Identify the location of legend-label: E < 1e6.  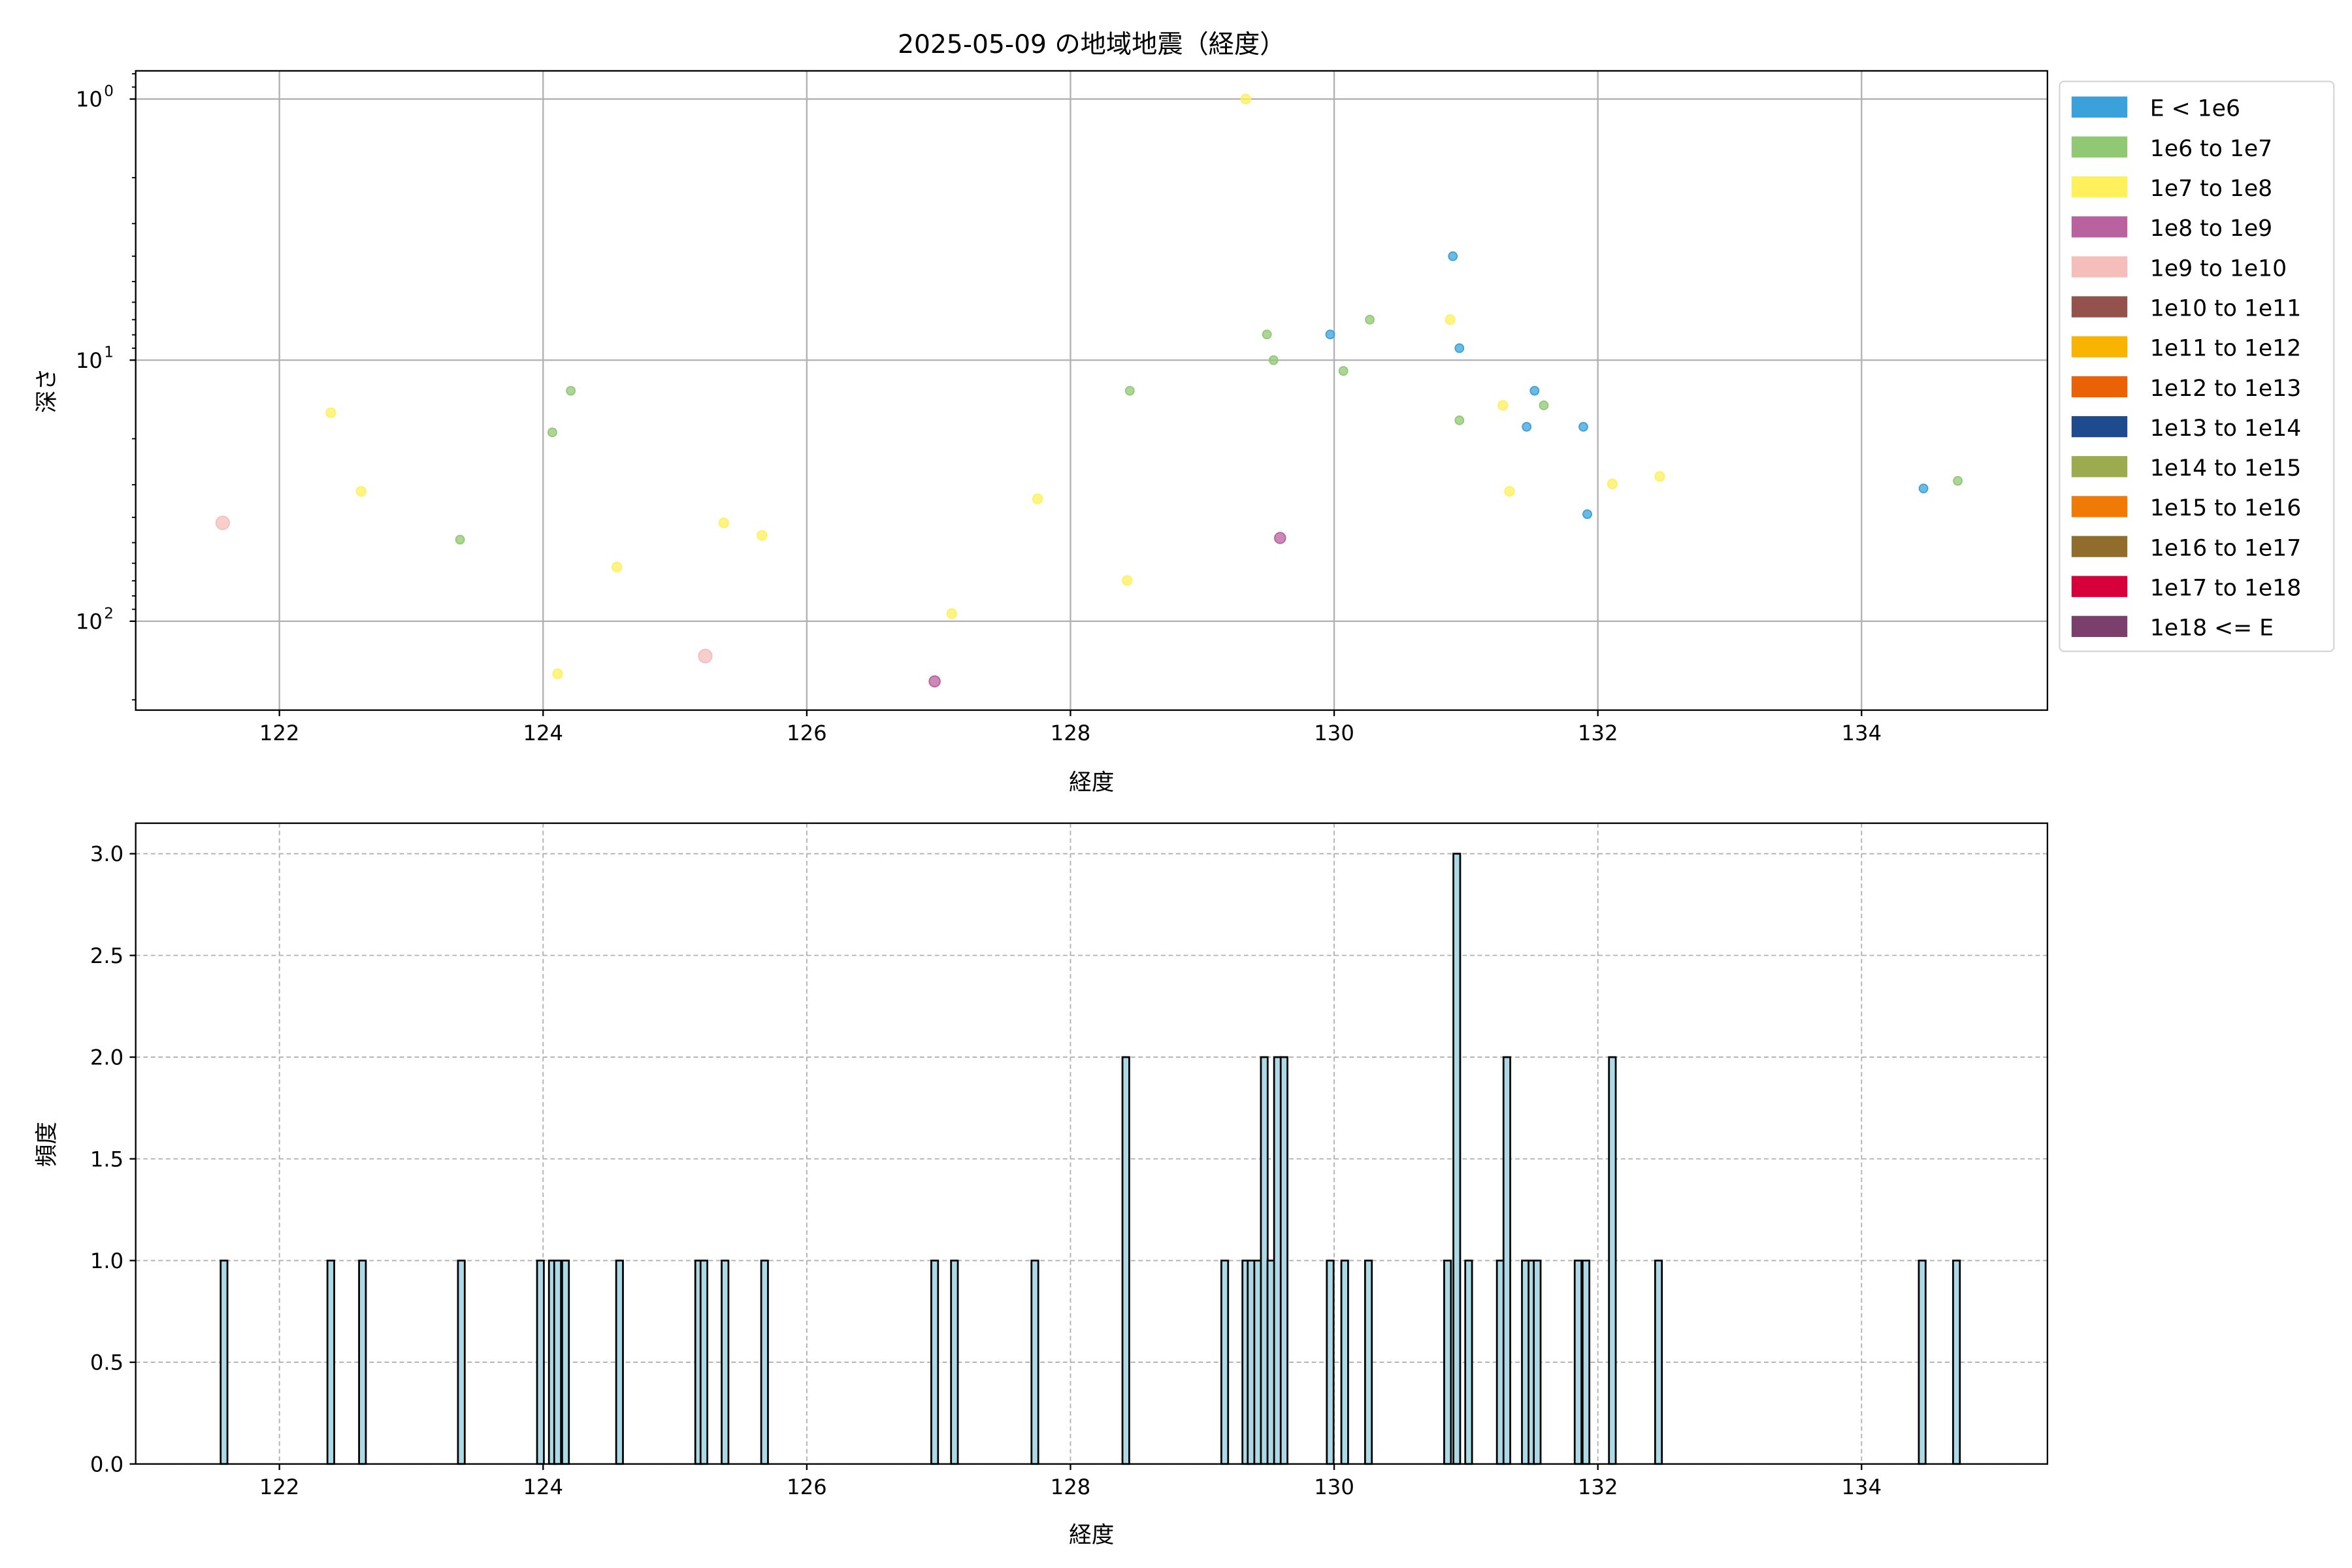
(2195, 109).